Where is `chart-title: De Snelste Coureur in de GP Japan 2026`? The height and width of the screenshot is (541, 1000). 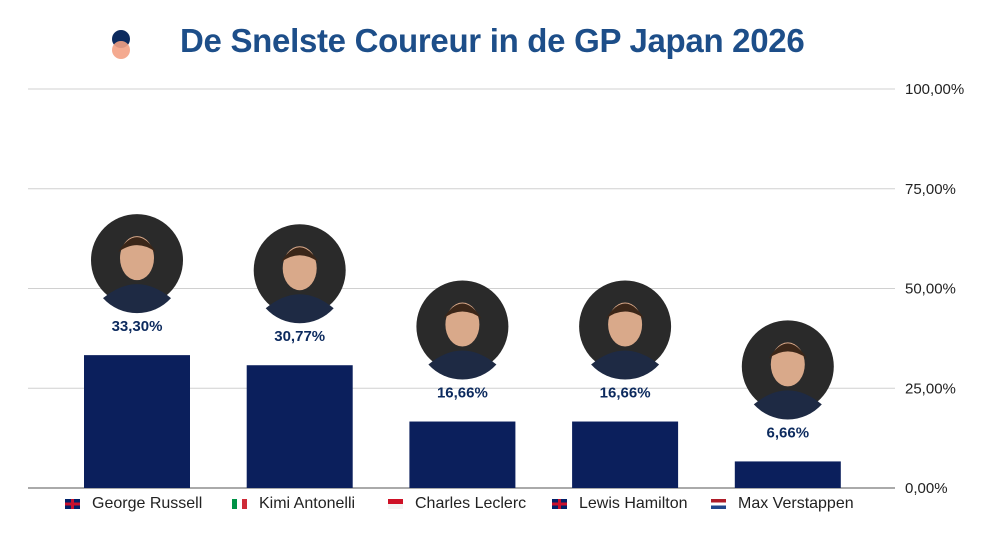
chart-title: De Snelste Coureur in de GP Japan 2026 is located at coordinates (492, 40).